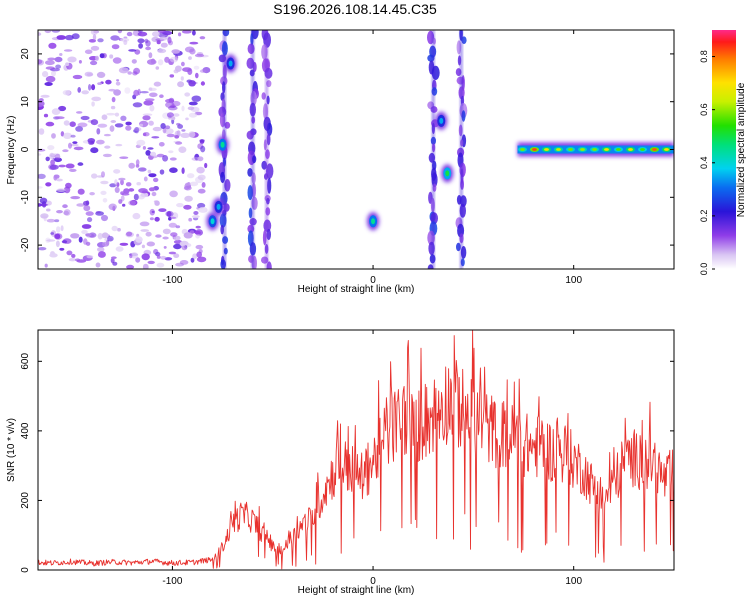  What do you see at coordinates (212, 221) in the screenshot?
I see `spectrogram-feature-blob` at bounding box center [212, 221].